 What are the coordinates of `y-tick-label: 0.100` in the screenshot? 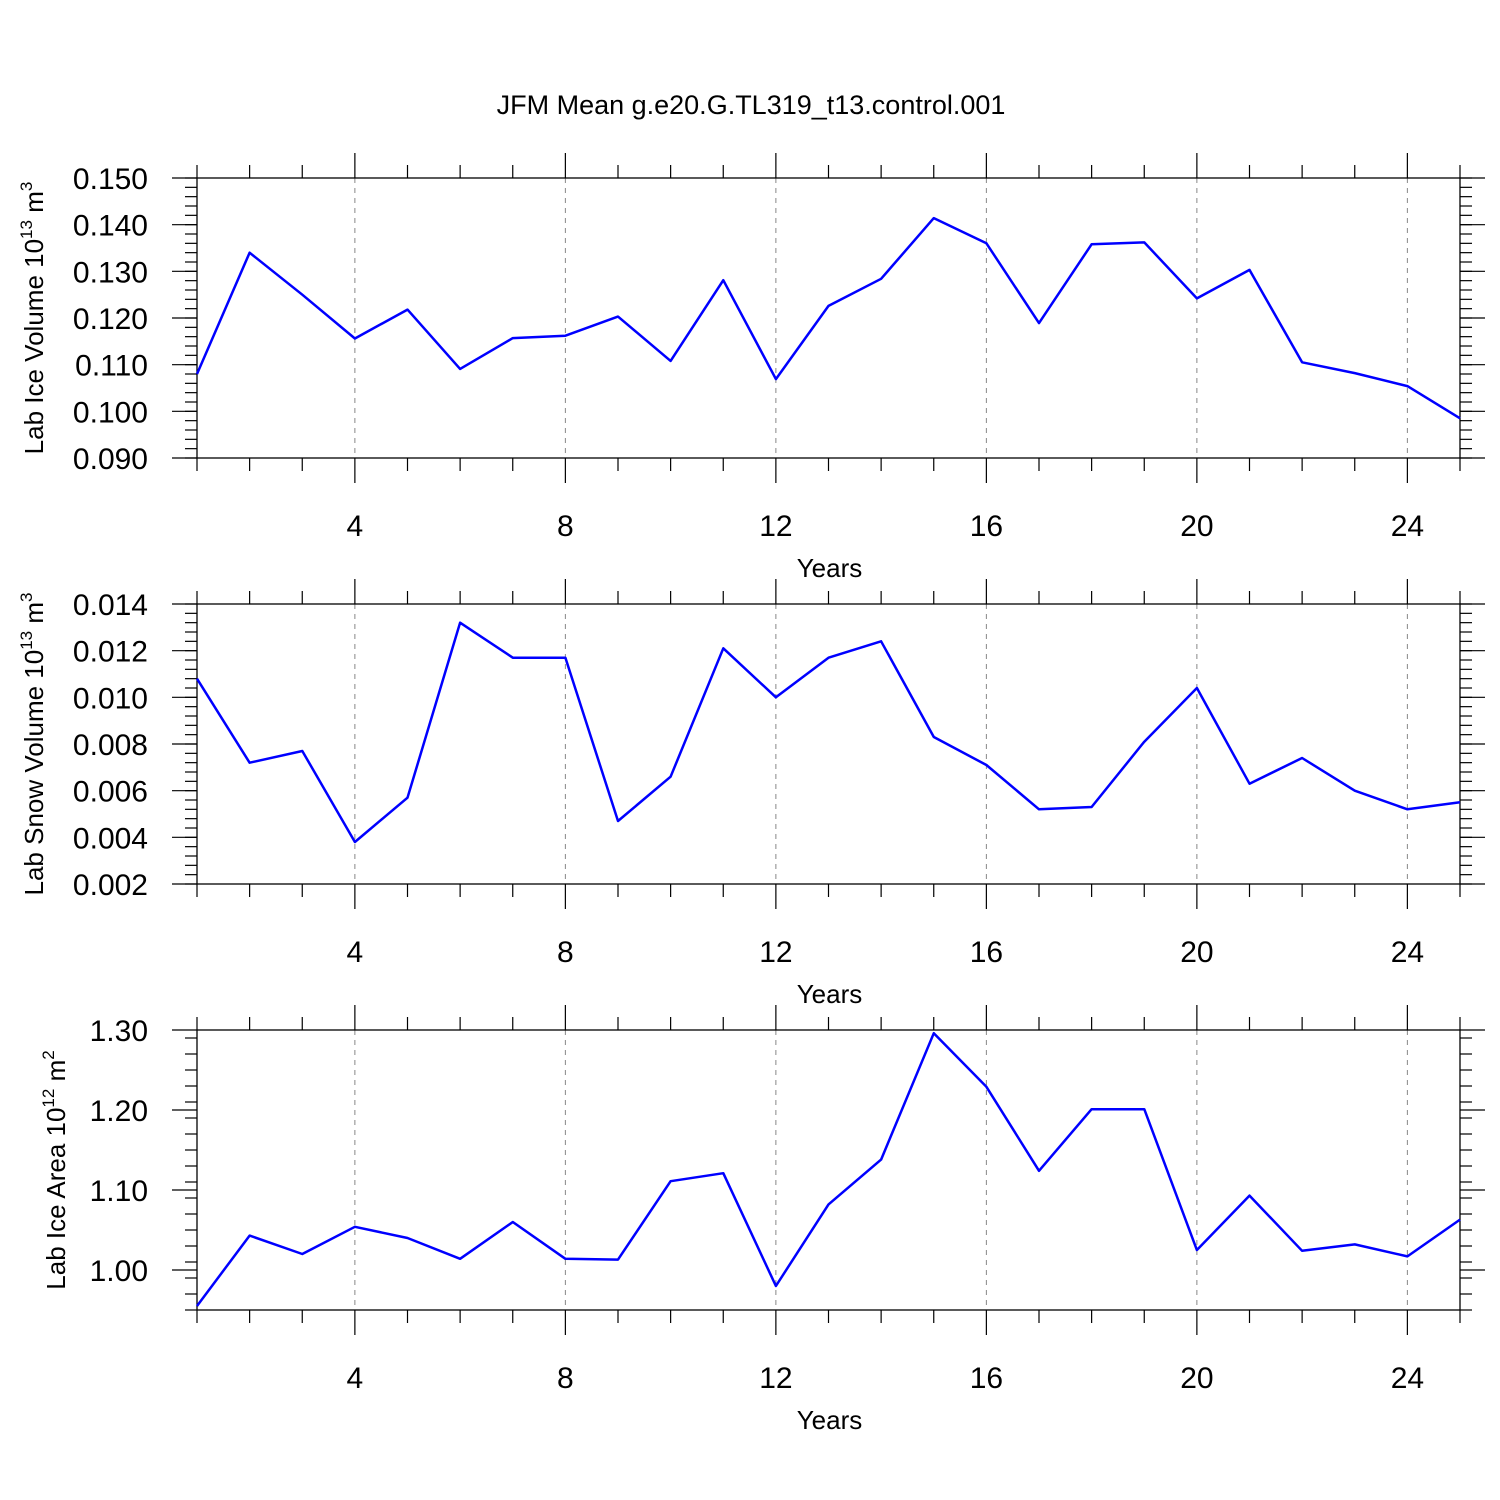 It's located at (110, 412).